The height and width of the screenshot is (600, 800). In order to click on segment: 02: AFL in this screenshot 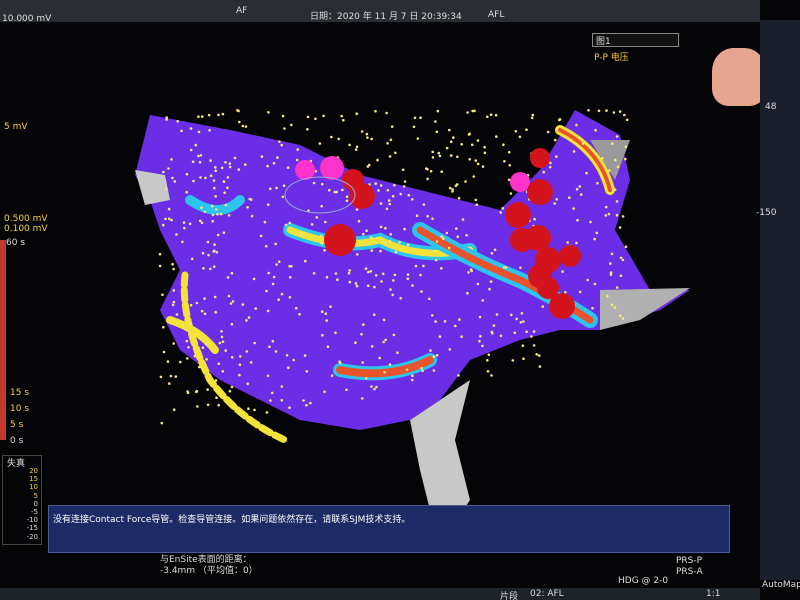, I will do `click(547, 594)`.